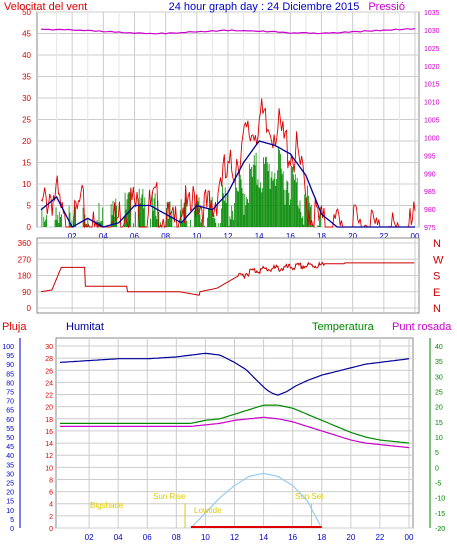 The width and height of the screenshot is (457, 549). Describe the element at coordinates (264, 7) in the screenshot. I see `chart-title: 24 hour graph day : 24 Diciembre 2015` at that location.